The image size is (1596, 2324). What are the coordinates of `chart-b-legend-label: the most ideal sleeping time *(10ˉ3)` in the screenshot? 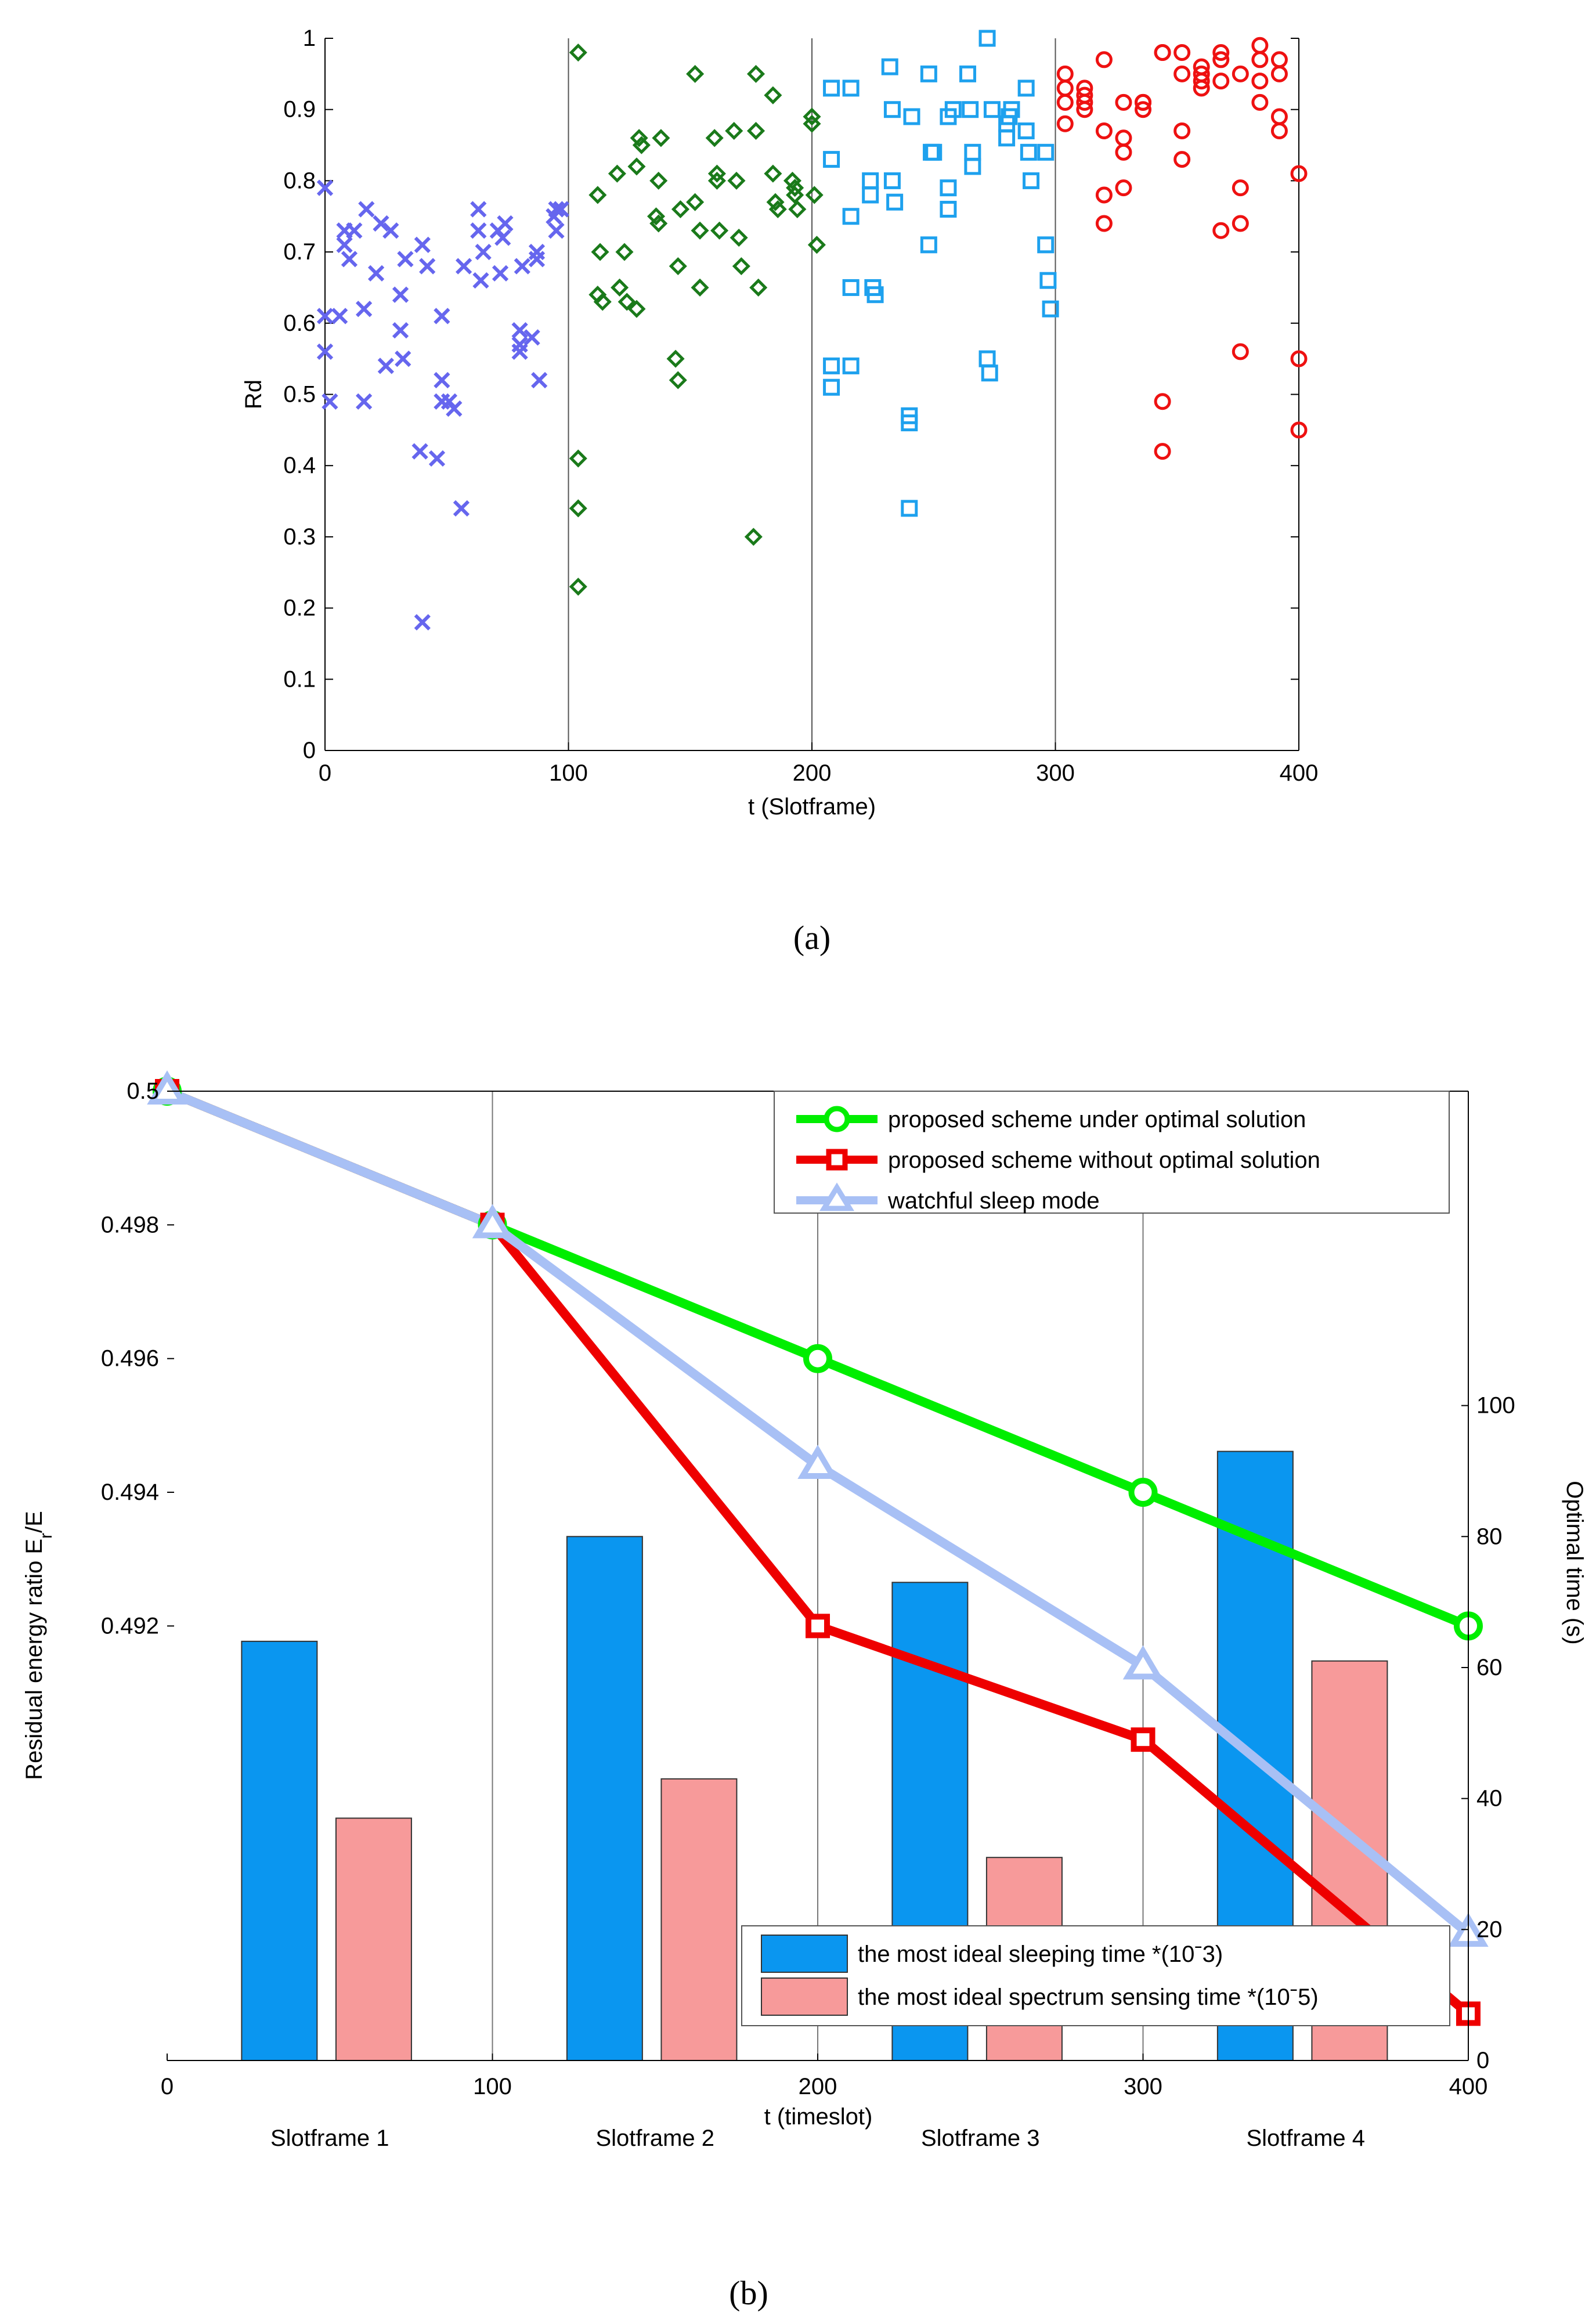 It's located at (1040, 1955).